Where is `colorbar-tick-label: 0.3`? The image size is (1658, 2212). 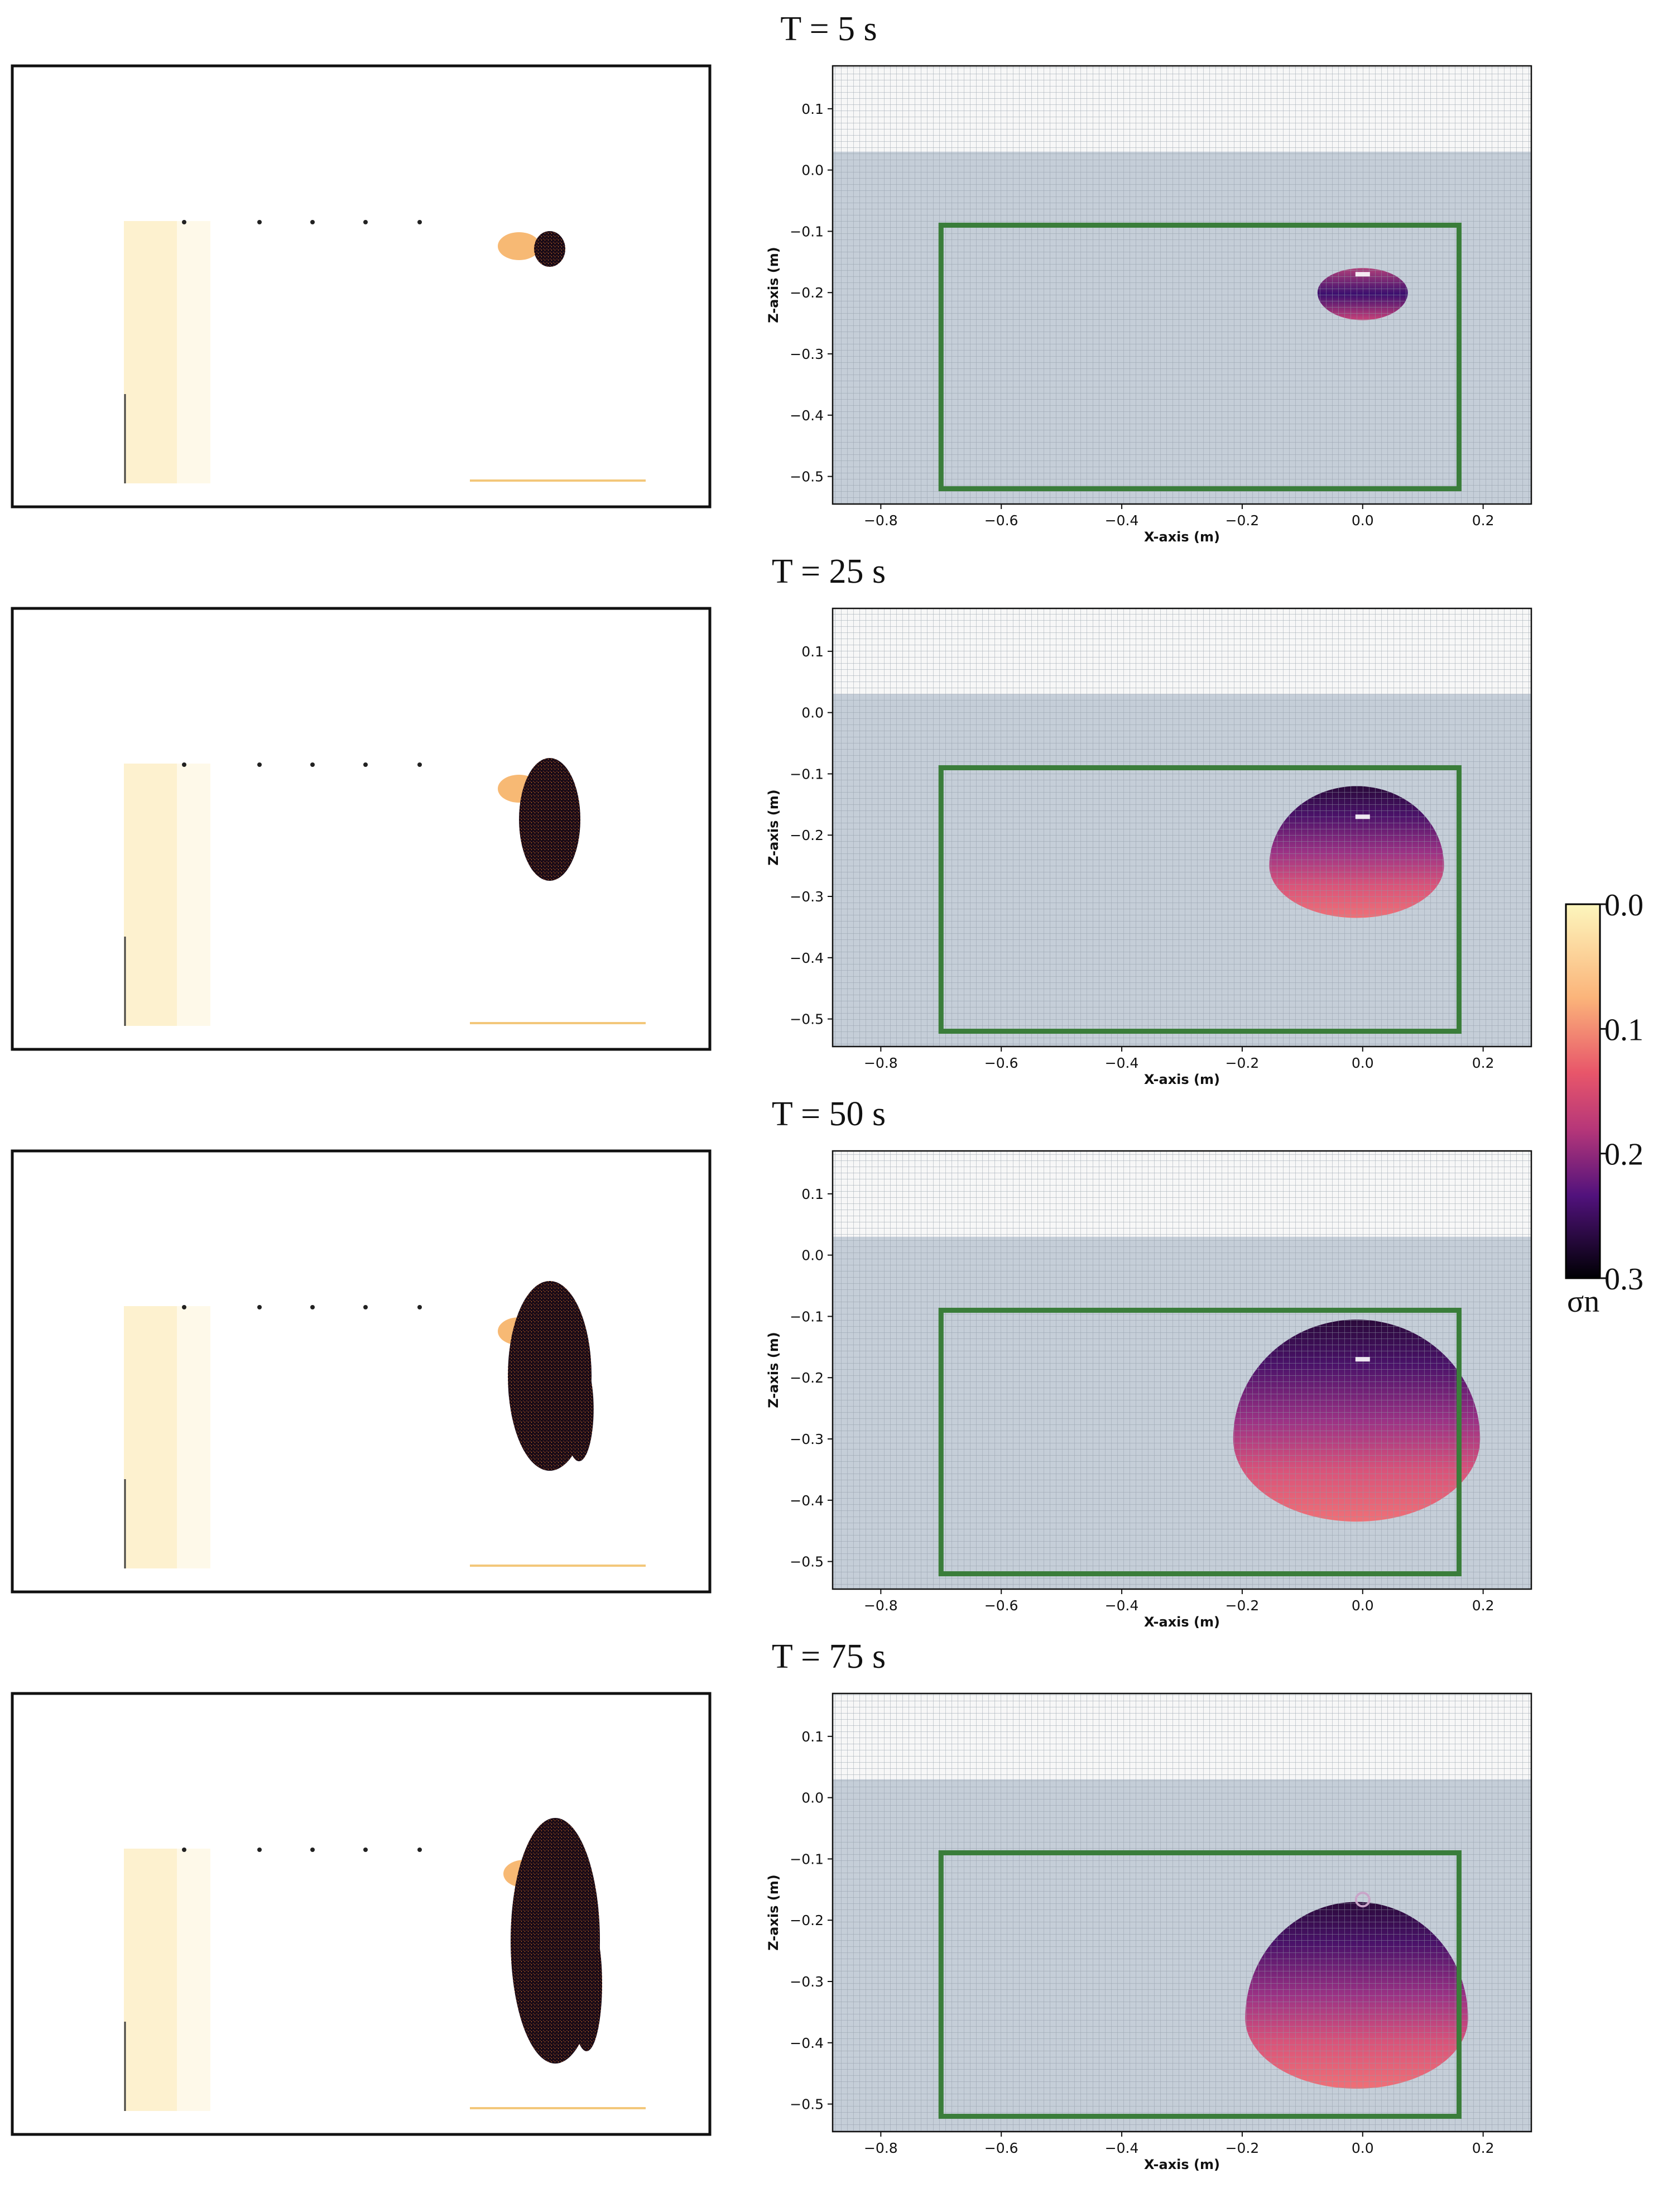 colorbar-tick-label: 0.3 is located at coordinates (1623, 1280).